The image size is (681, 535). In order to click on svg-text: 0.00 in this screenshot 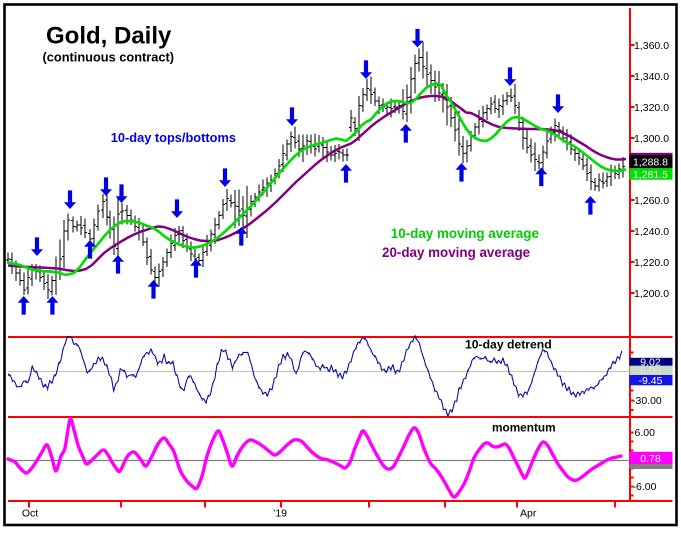, I will do `click(650, 371)`.